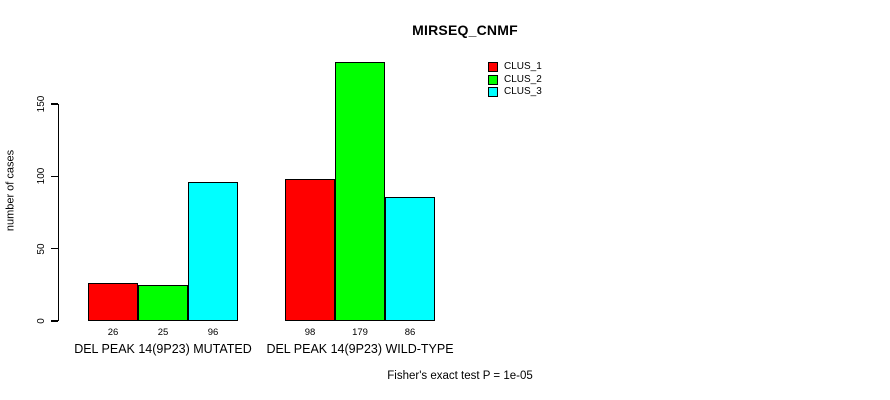 Image resolution: width=890 pixels, height=400 pixels. Describe the element at coordinates (360, 349) in the screenshot. I see `category-label-group2: DEL PEAK 14(9P23) WILD-TYPE` at that location.